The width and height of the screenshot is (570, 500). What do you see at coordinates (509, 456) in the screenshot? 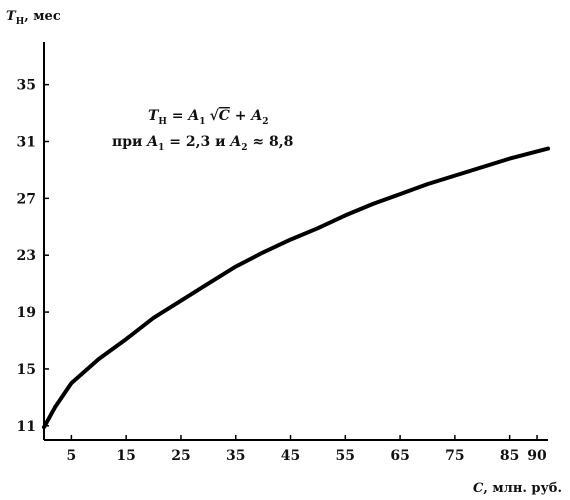
I see `x-tick-label: 85` at bounding box center [509, 456].